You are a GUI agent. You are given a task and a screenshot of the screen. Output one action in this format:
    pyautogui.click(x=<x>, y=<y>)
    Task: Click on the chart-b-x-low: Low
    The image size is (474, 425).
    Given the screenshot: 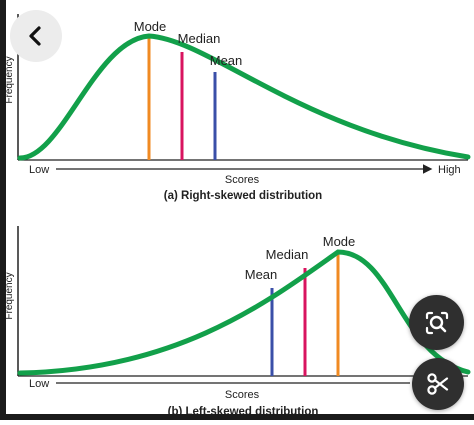 What is the action you would take?
    pyautogui.click(x=39, y=384)
    